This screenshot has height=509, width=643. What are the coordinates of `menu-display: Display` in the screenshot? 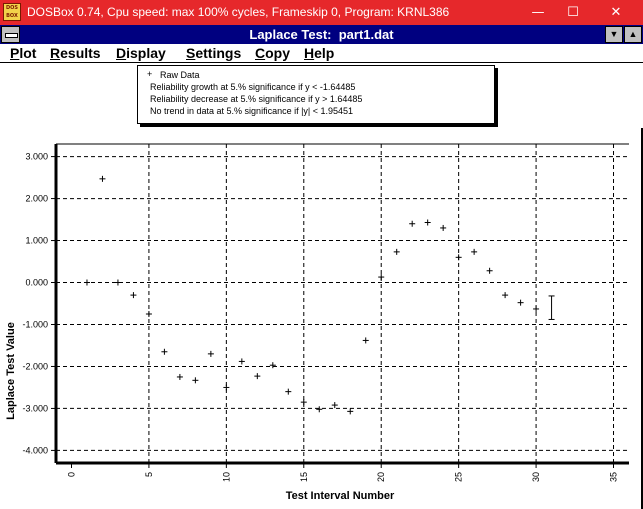 It's located at (141, 53).